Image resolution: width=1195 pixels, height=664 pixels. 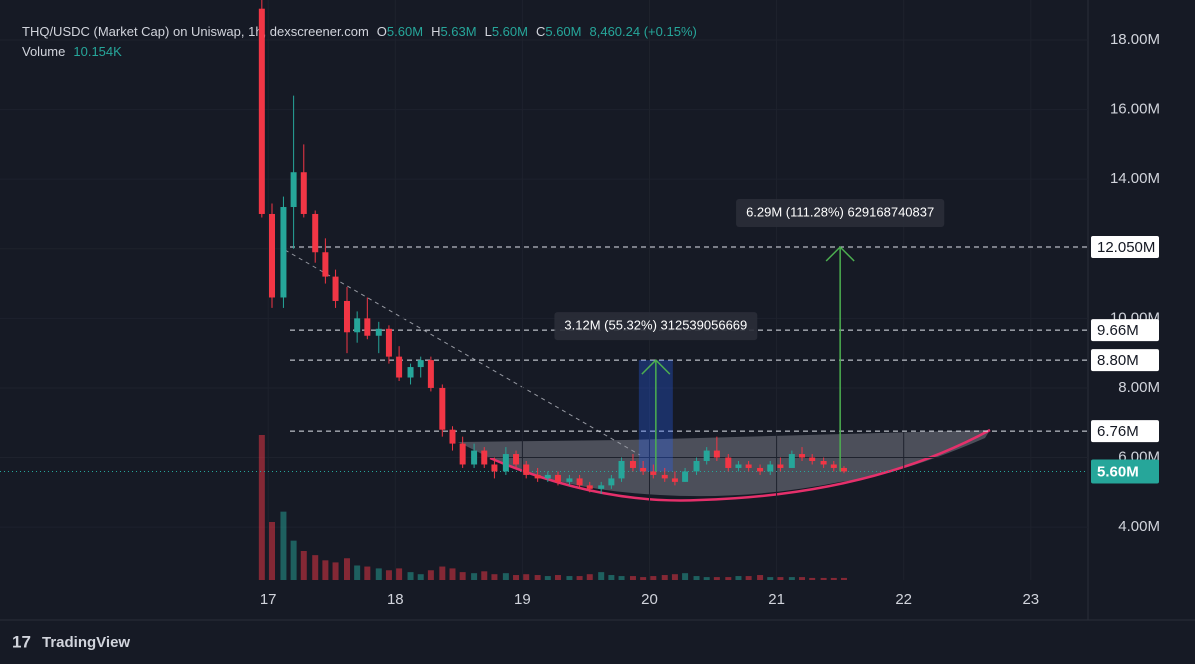 What do you see at coordinates (1139, 387) in the screenshot?
I see `y-tick-label: 8.00M` at bounding box center [1139, 387].